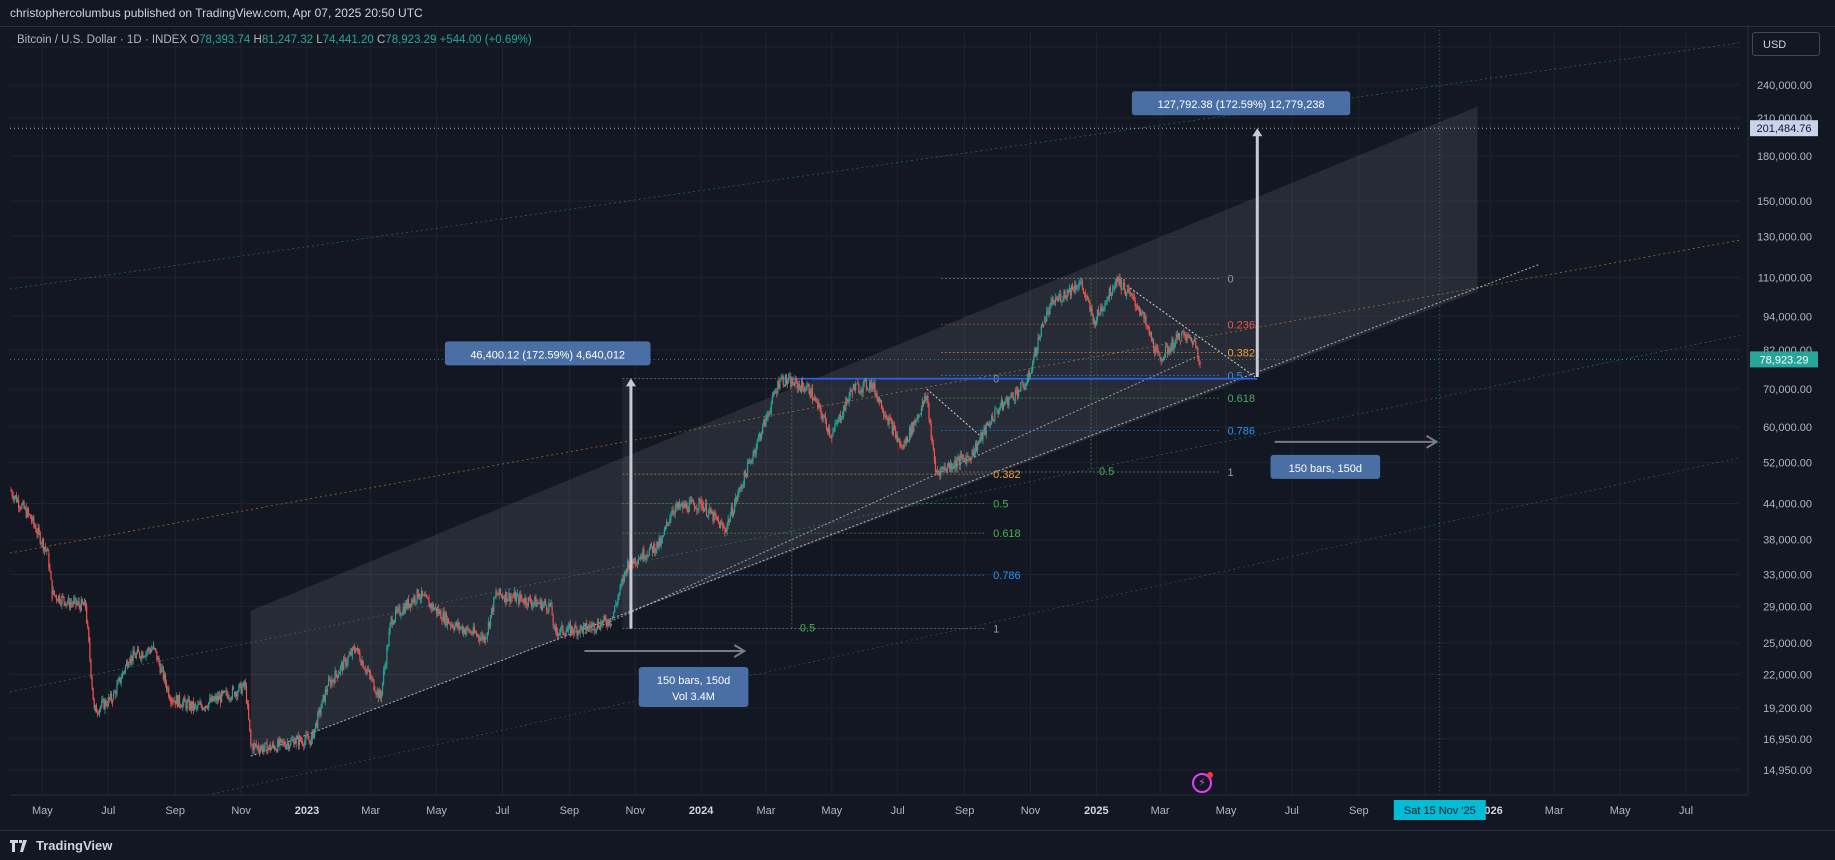  What do you see at coordinates (1786, 44) in the screenshot?
I see `currency-button: USD` at bounding box center [1786, 44].